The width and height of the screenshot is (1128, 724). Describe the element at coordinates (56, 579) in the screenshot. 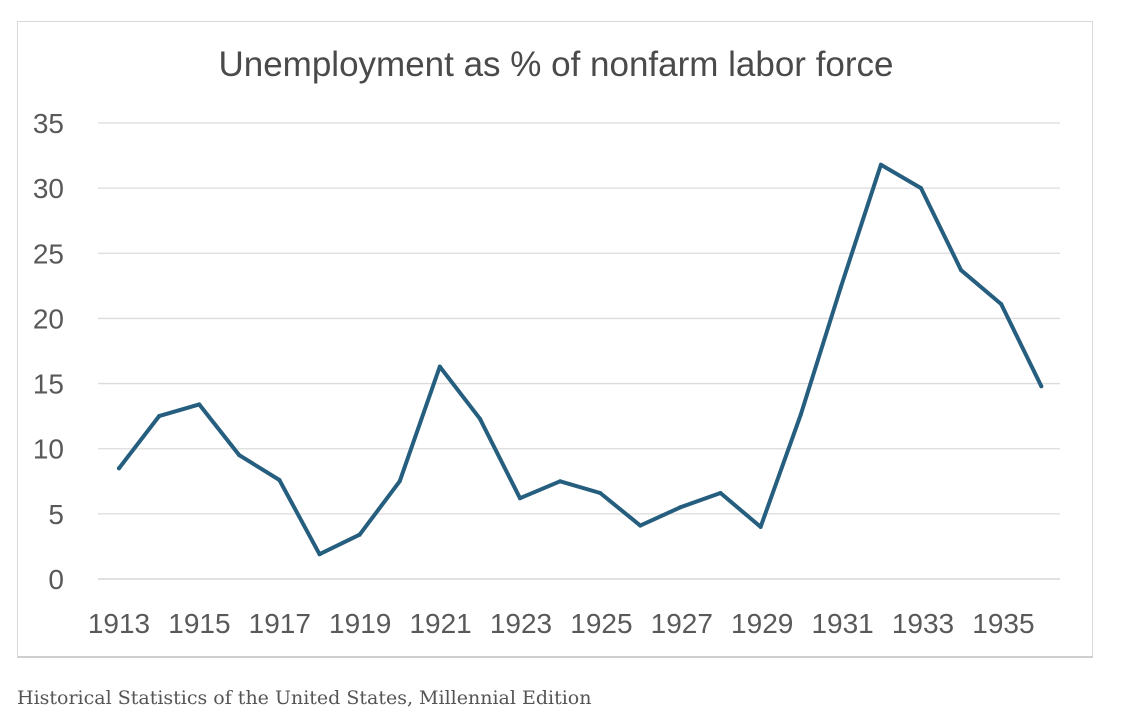

I see `y-tick-label: 0` at that location.